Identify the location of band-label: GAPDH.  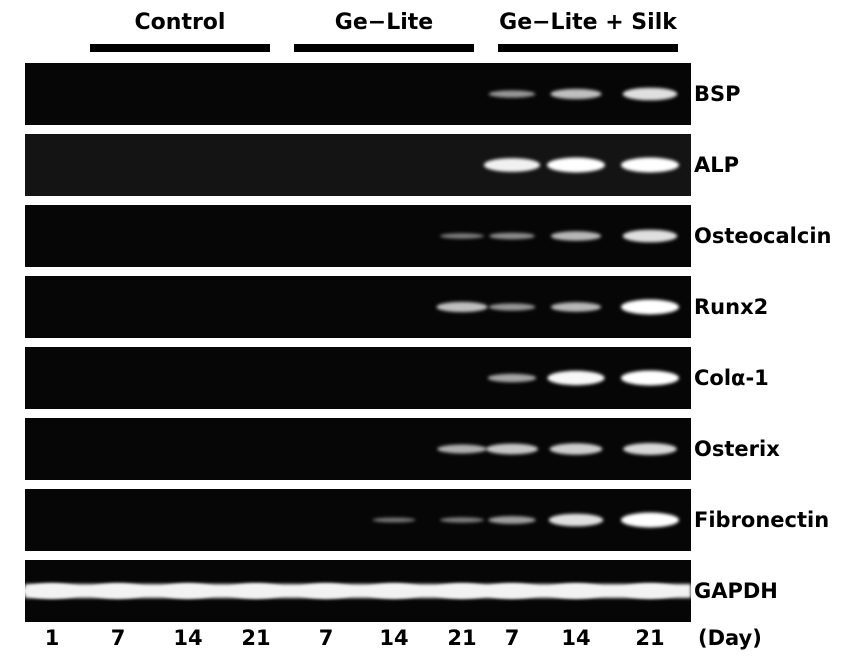
(736, 591).